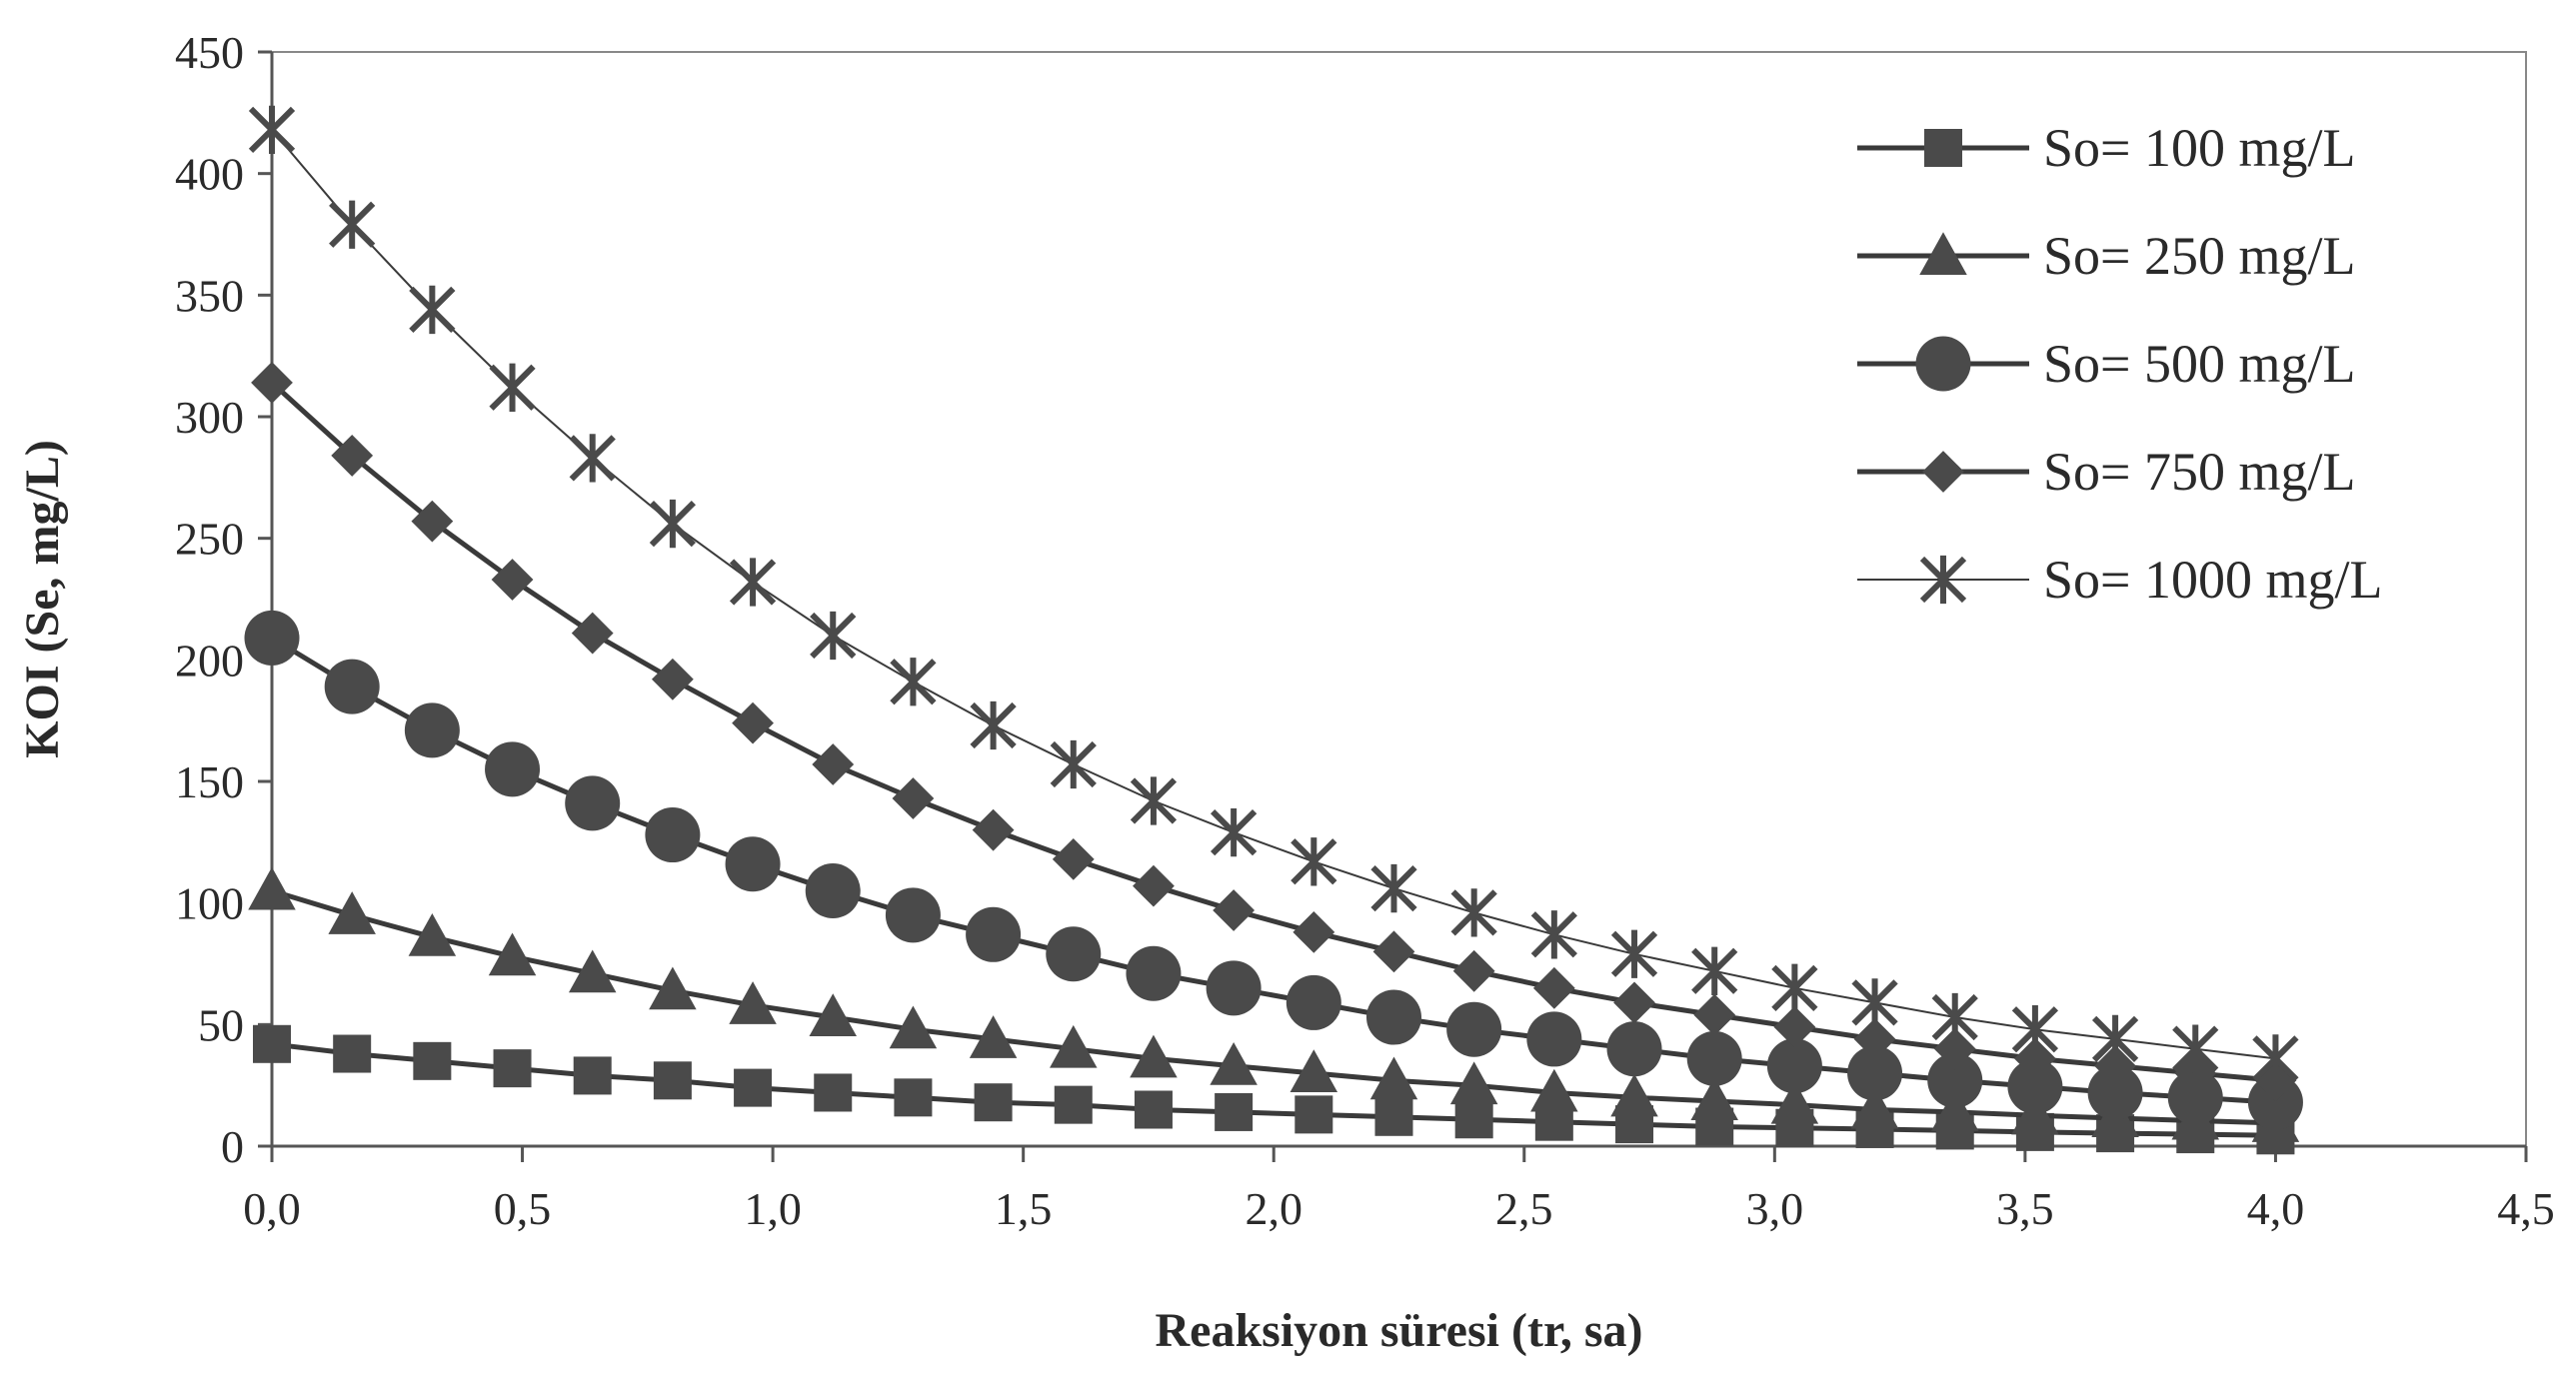 This screenshot has height=1382, width=2576. Describe the element at coordinates (1775, 1208) in the screenshot. I see `x-tick-label: 3,0` at that location.